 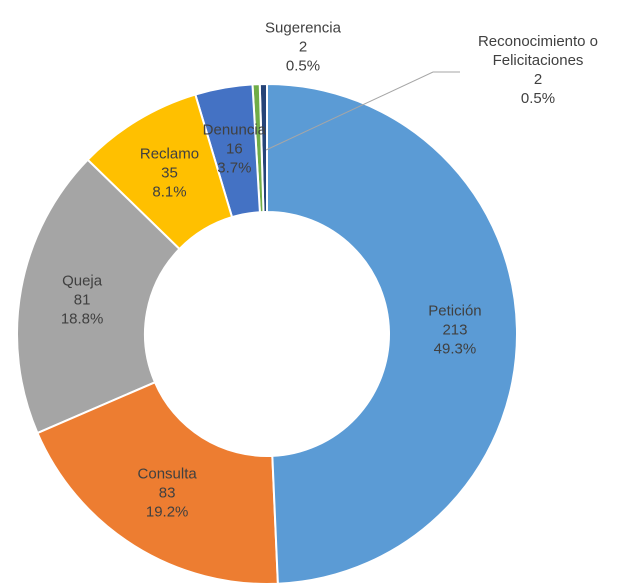 I want to click on value-label: 213, so click(x=455, y=330).